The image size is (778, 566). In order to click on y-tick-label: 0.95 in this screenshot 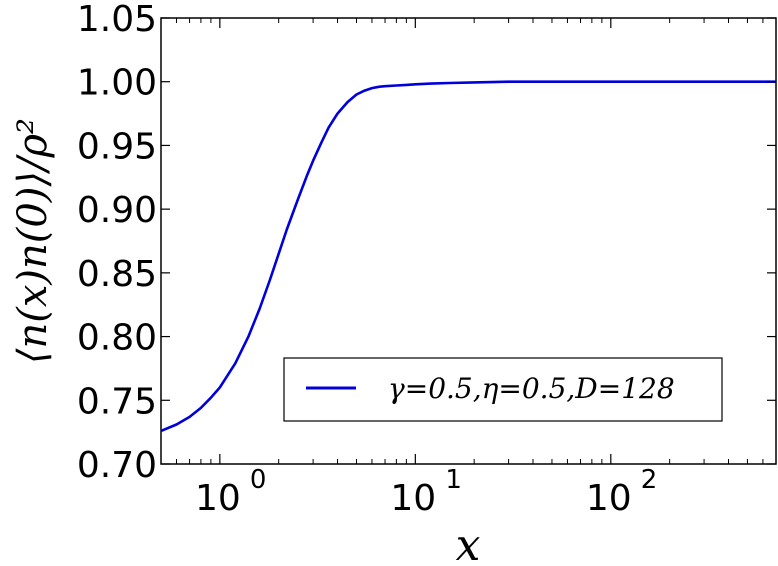, I will do `click(117, 146)`.